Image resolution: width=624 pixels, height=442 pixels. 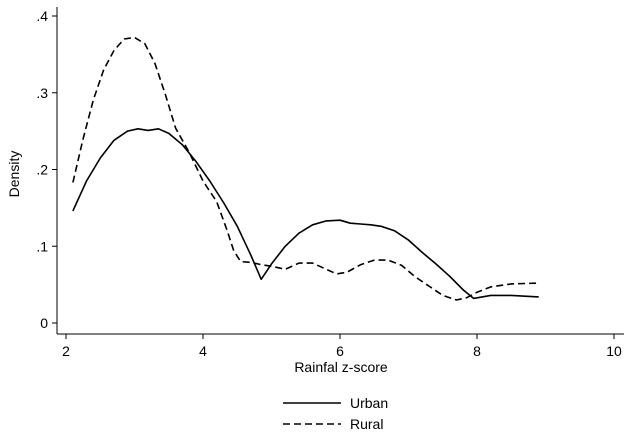 I want to click on y-axis-label: Density, so click(x=14, y=174).